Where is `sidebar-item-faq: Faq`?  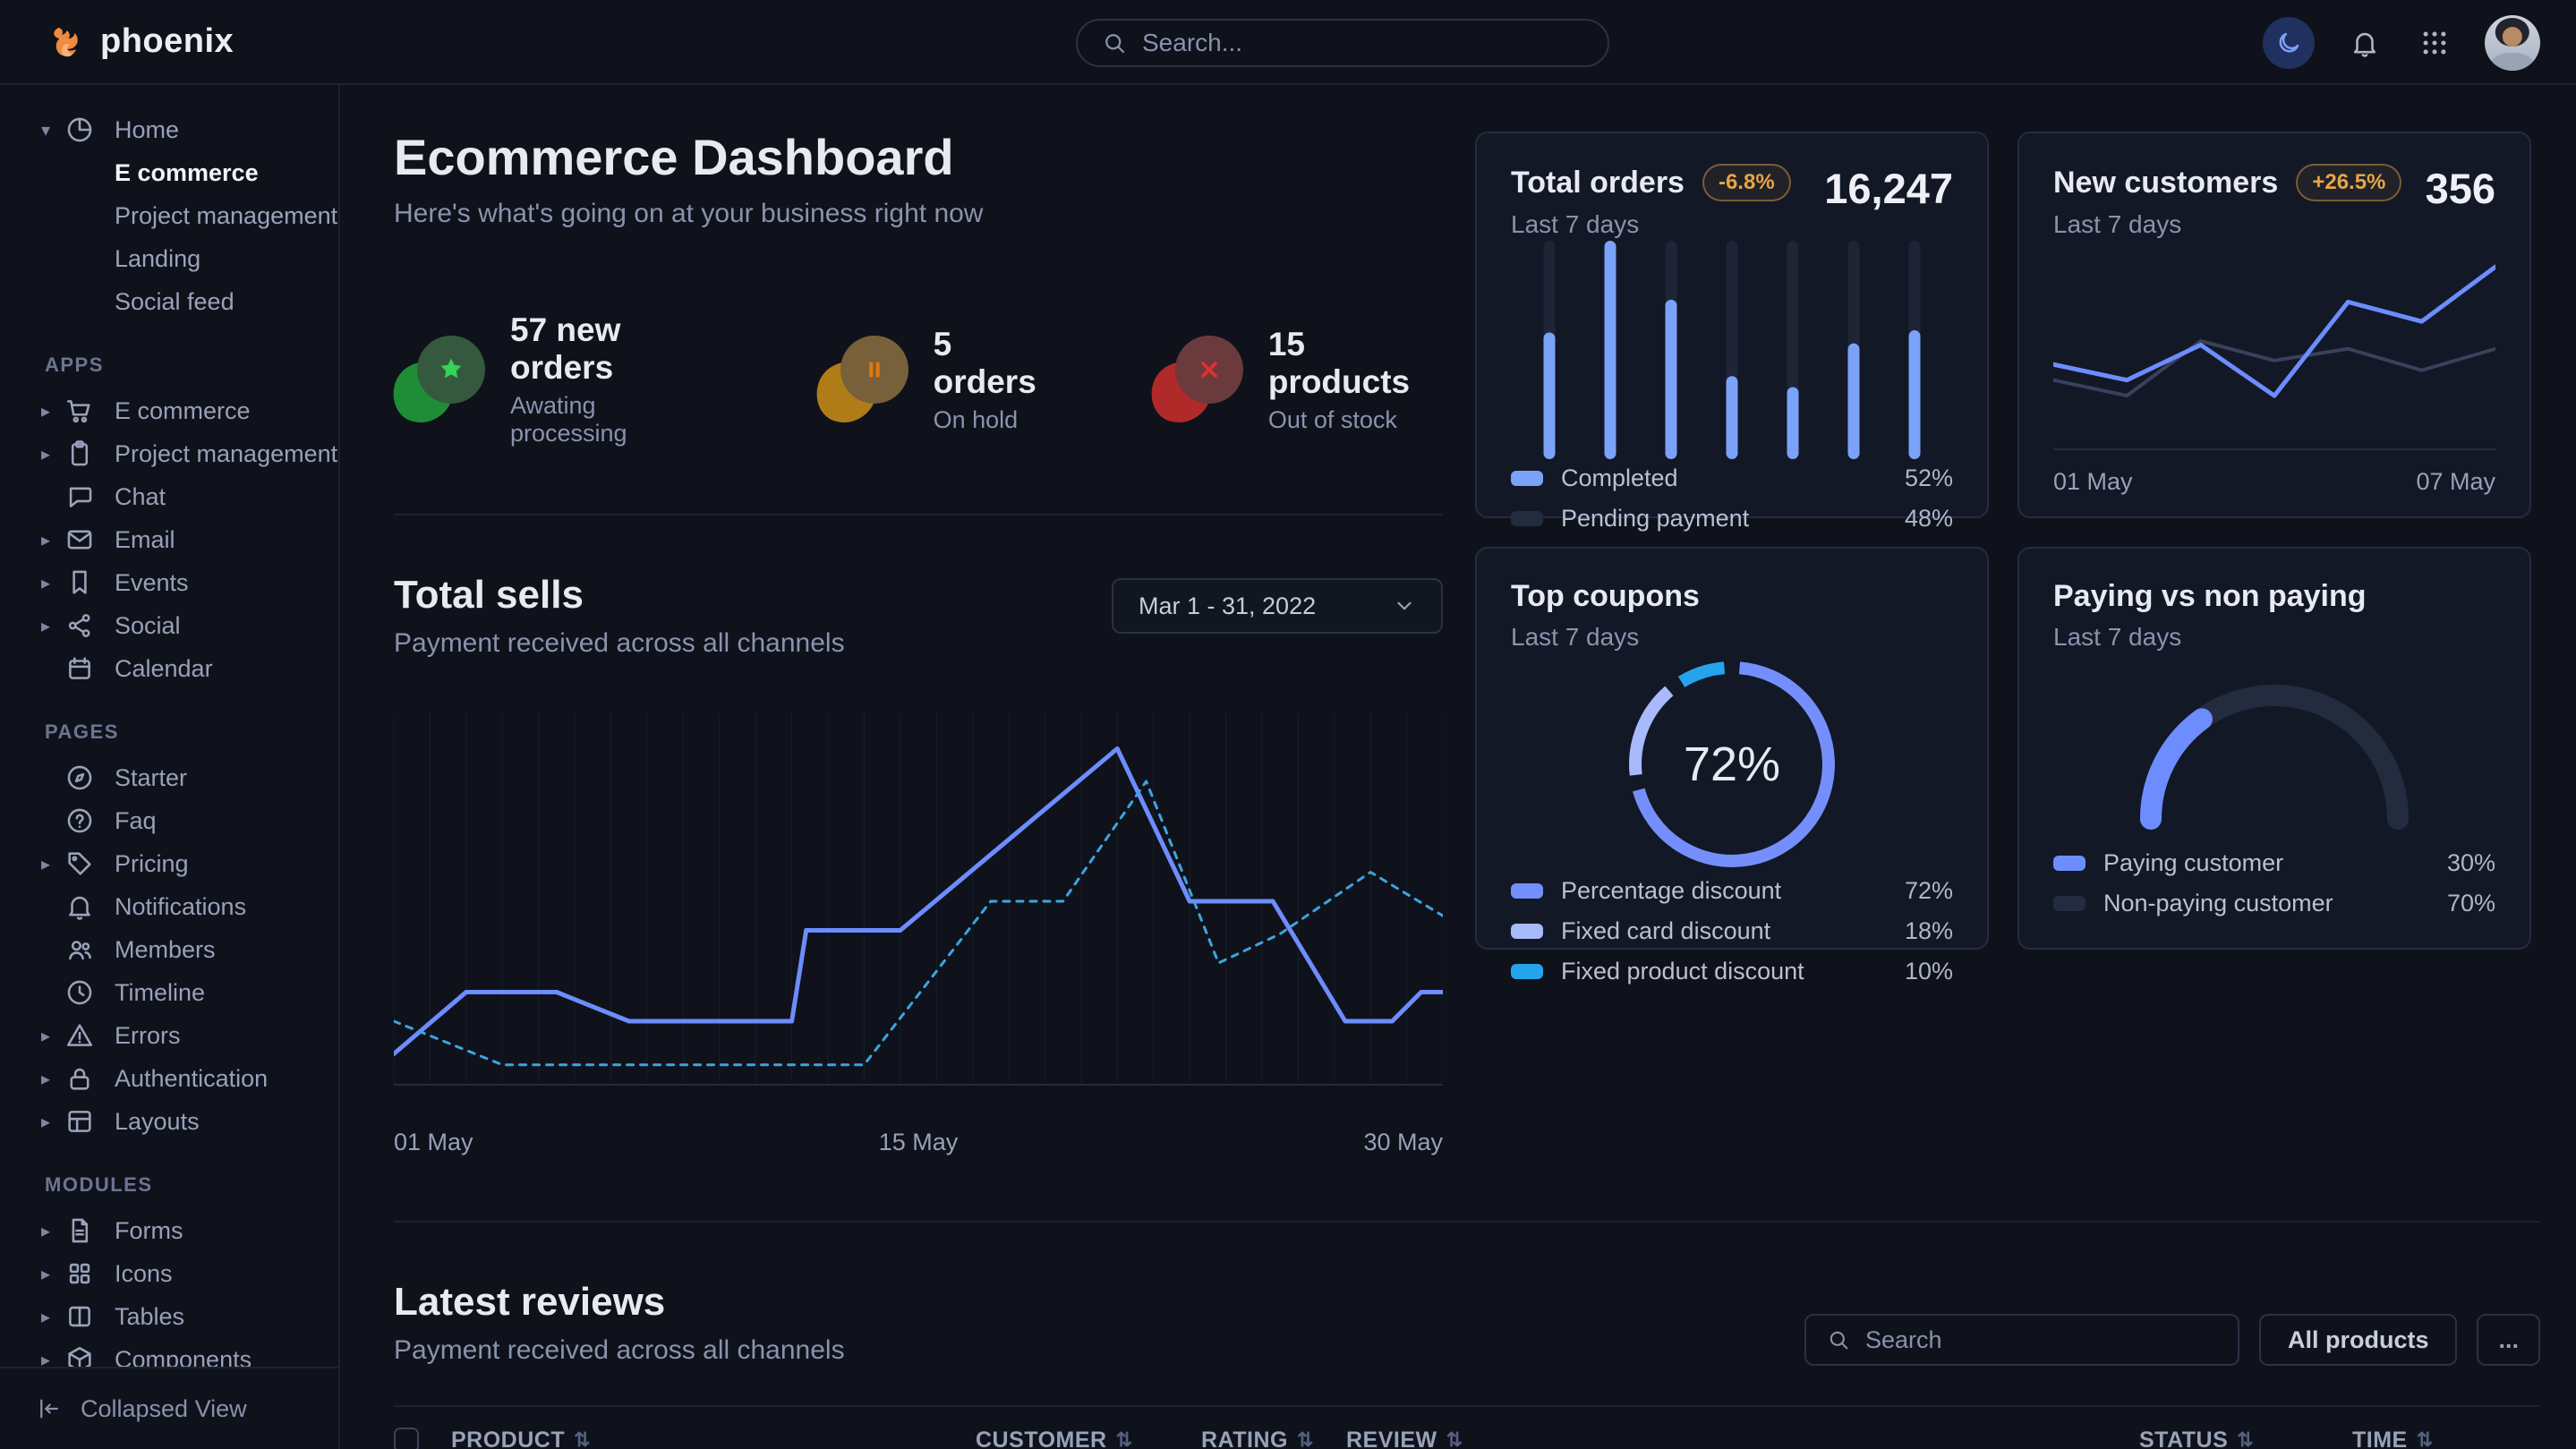
sidebar-item-faq: Faq is located at coordinates (169, 820).